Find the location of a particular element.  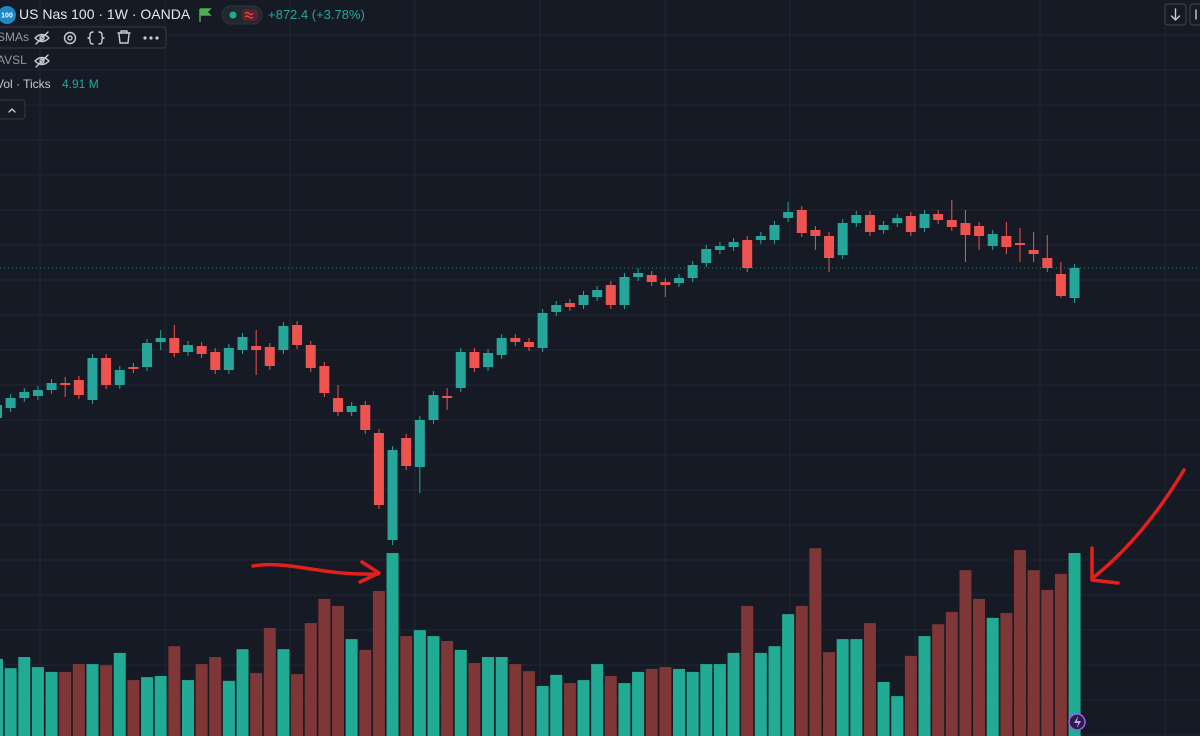

delay-icon is located at coordinates (249, 15).